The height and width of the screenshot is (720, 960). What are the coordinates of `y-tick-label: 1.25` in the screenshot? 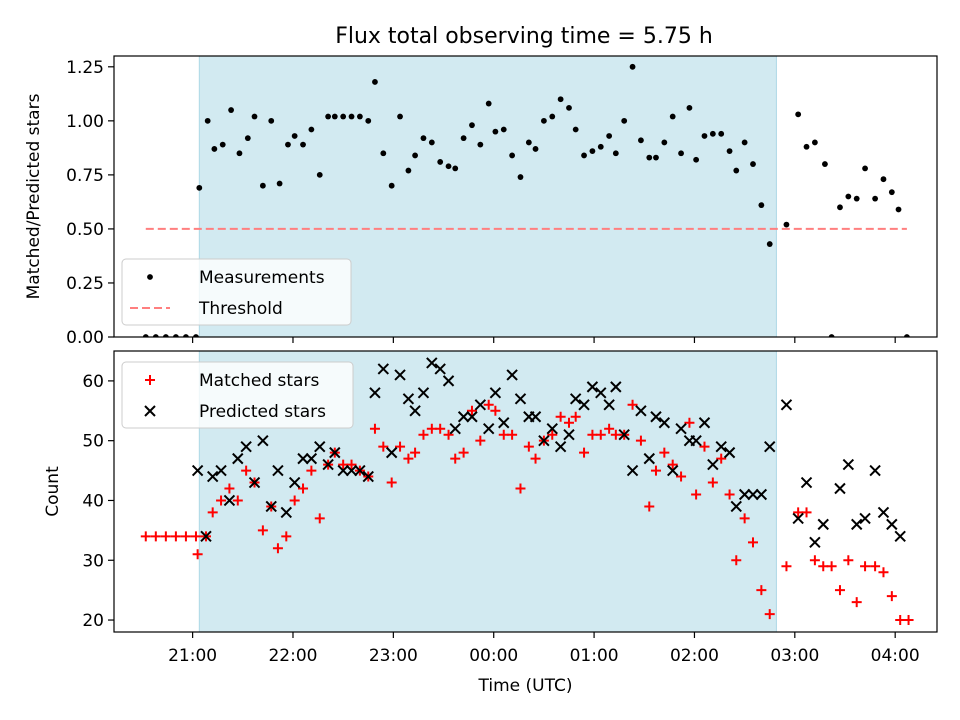 It's located at (85, 68).